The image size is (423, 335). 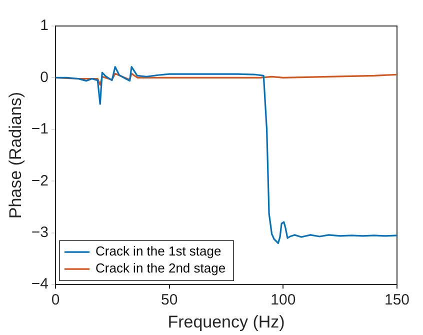 I want to click on y-tick-label: −4, so click(x=39, y=284).